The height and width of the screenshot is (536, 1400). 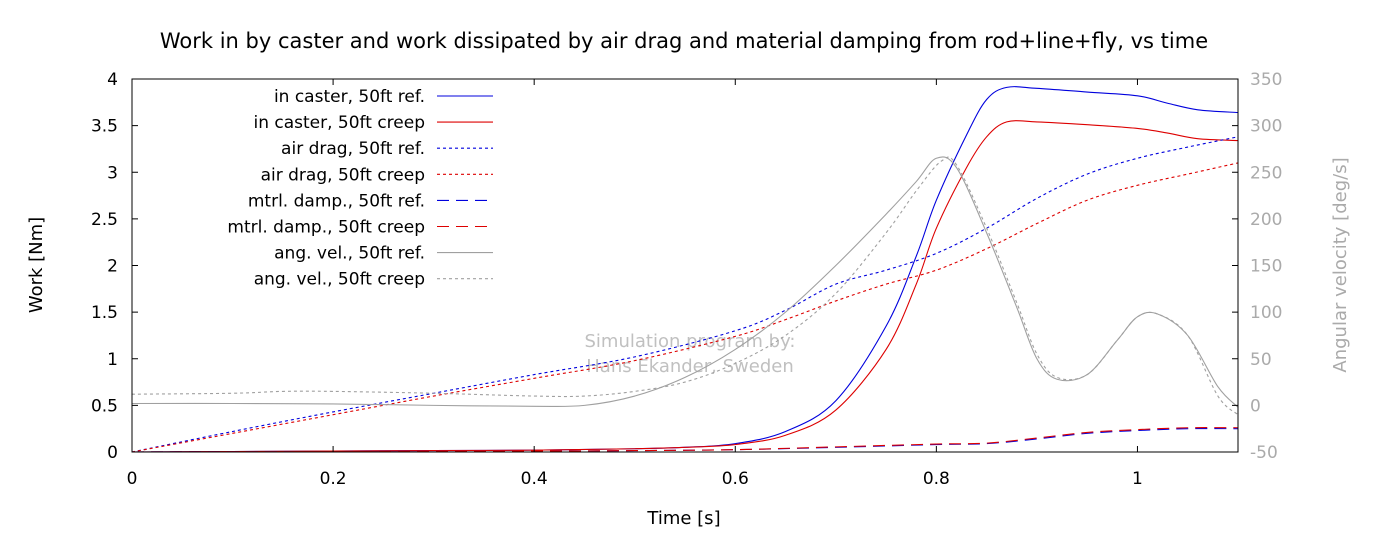 What do you see at coordinates (1261, 360) in the screenshot?
I see `y2-tick-label: 50` at bounding box center [1261, 360].